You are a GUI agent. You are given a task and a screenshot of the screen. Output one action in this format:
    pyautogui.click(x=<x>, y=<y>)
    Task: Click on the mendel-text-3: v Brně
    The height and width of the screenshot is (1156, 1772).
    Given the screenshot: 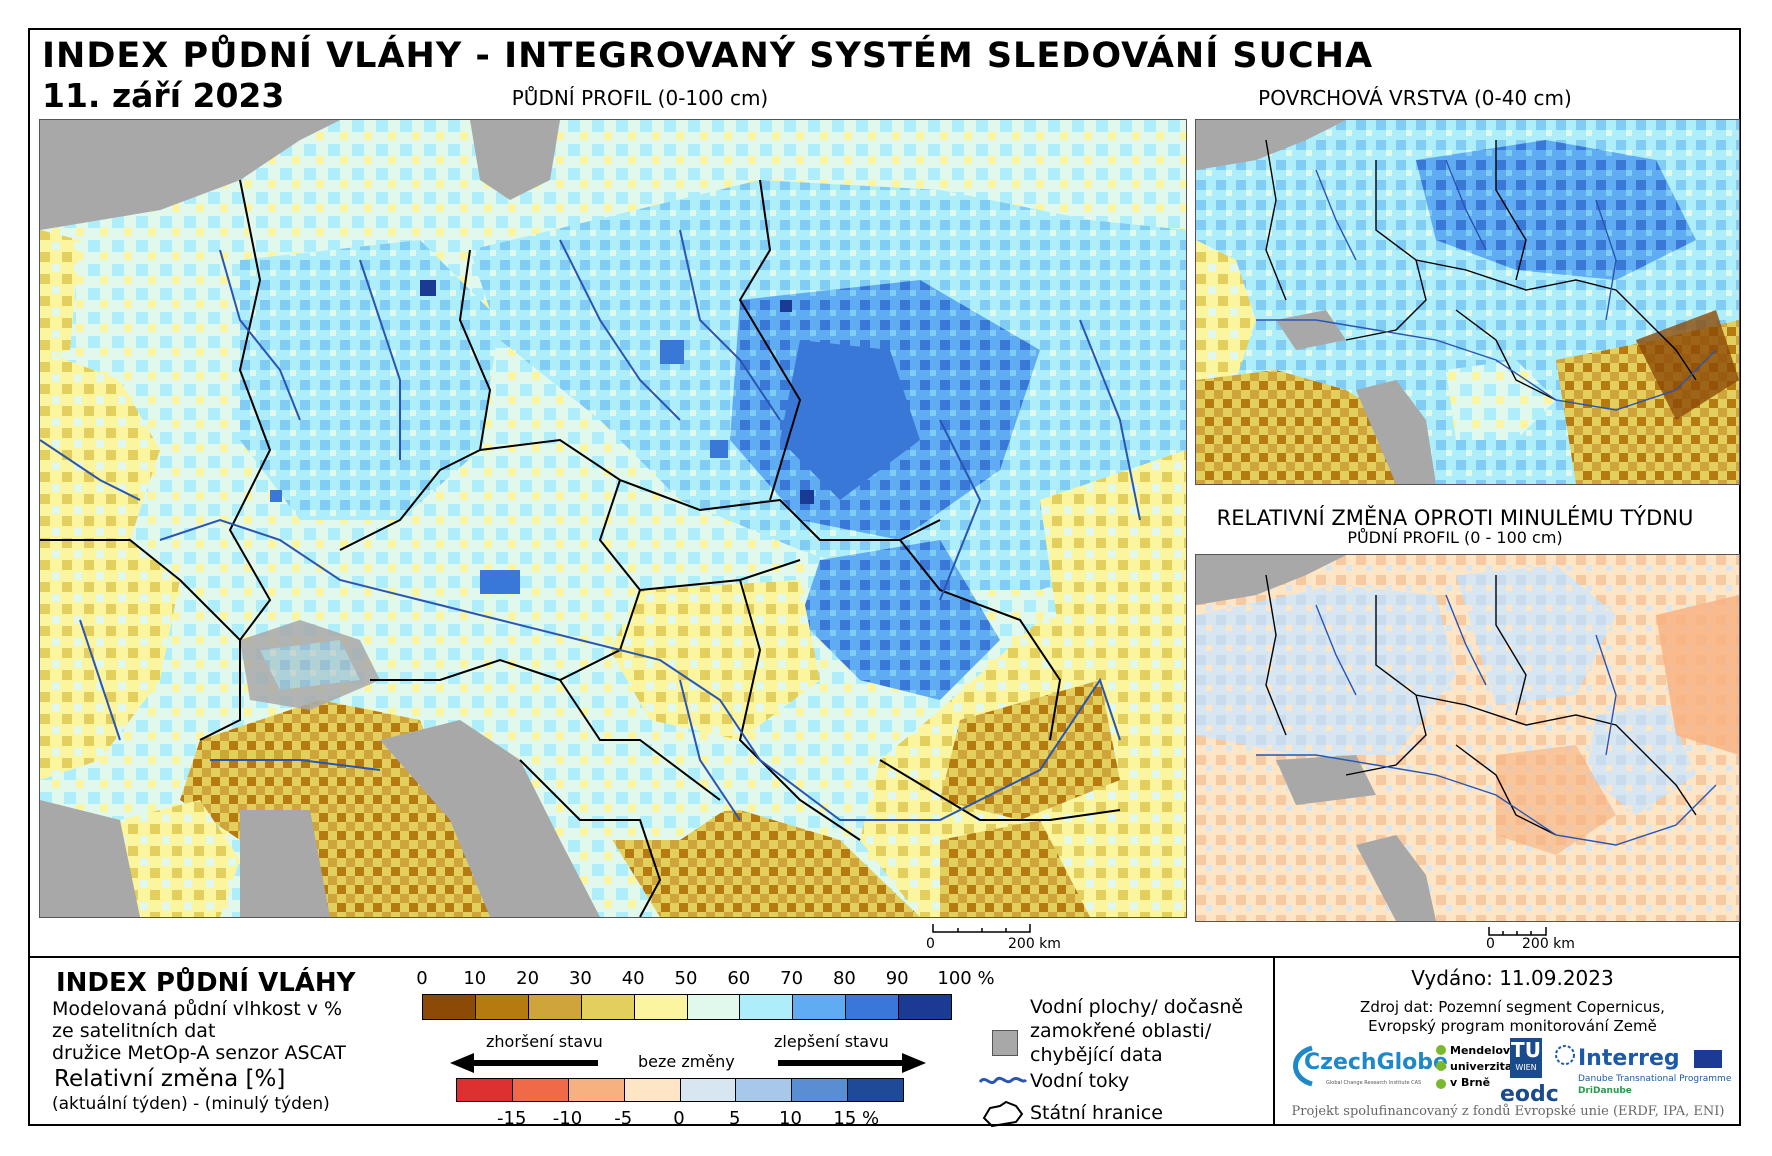 What is the action you would take?
    pyautogui.click(x=1470, y=1082)
    